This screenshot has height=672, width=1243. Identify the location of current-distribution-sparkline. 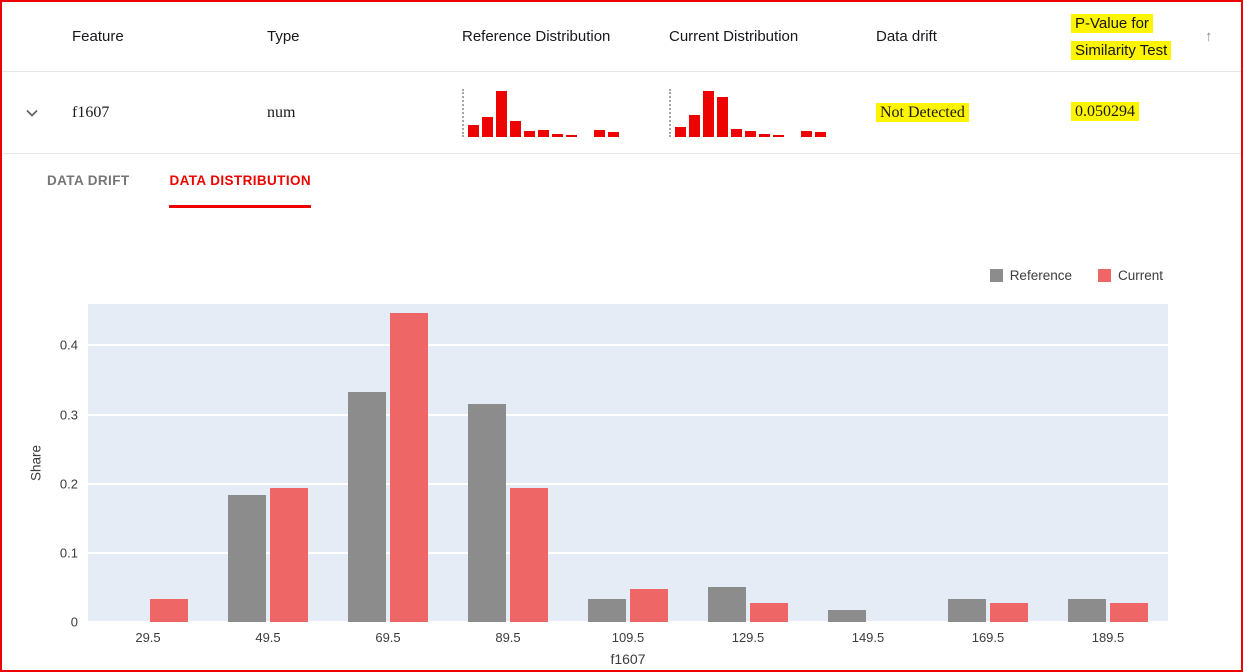
(755, 112).